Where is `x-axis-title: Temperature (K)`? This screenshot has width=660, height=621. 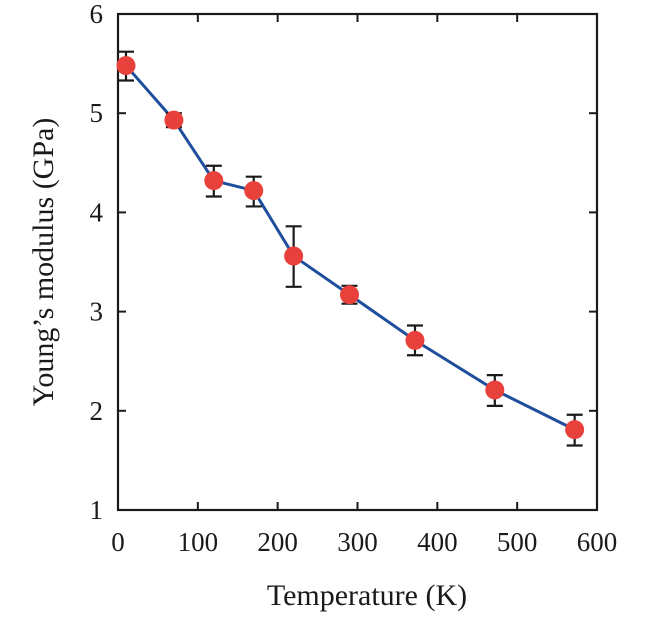 x-axis-title: Temperature (K) is located at coordinates (367, 595).